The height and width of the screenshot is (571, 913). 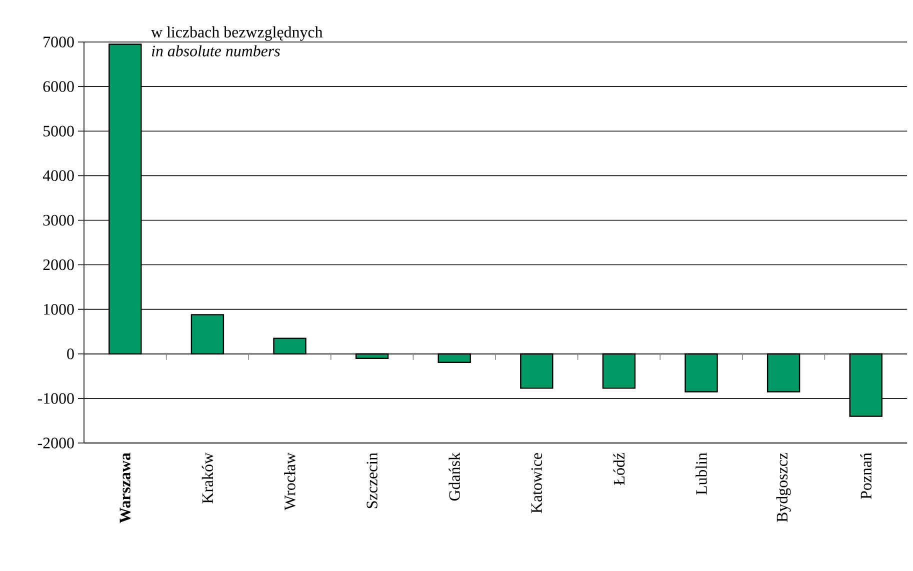 What do you see at coordinates (866, 475) in the screenshot?
I see `x-tick-label: Poznań` at bounding box center [866, 475].